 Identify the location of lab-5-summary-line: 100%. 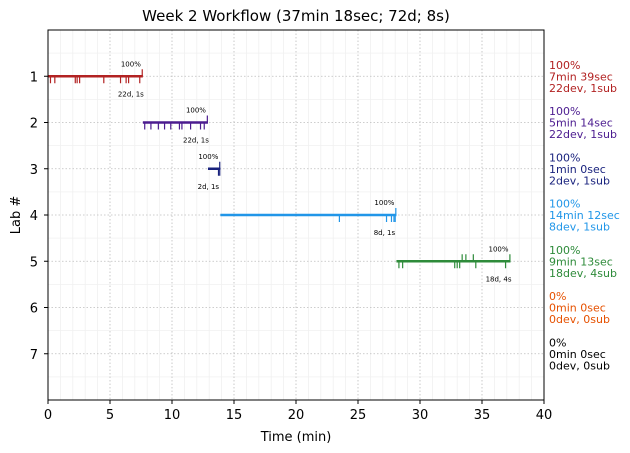
(564, 250).